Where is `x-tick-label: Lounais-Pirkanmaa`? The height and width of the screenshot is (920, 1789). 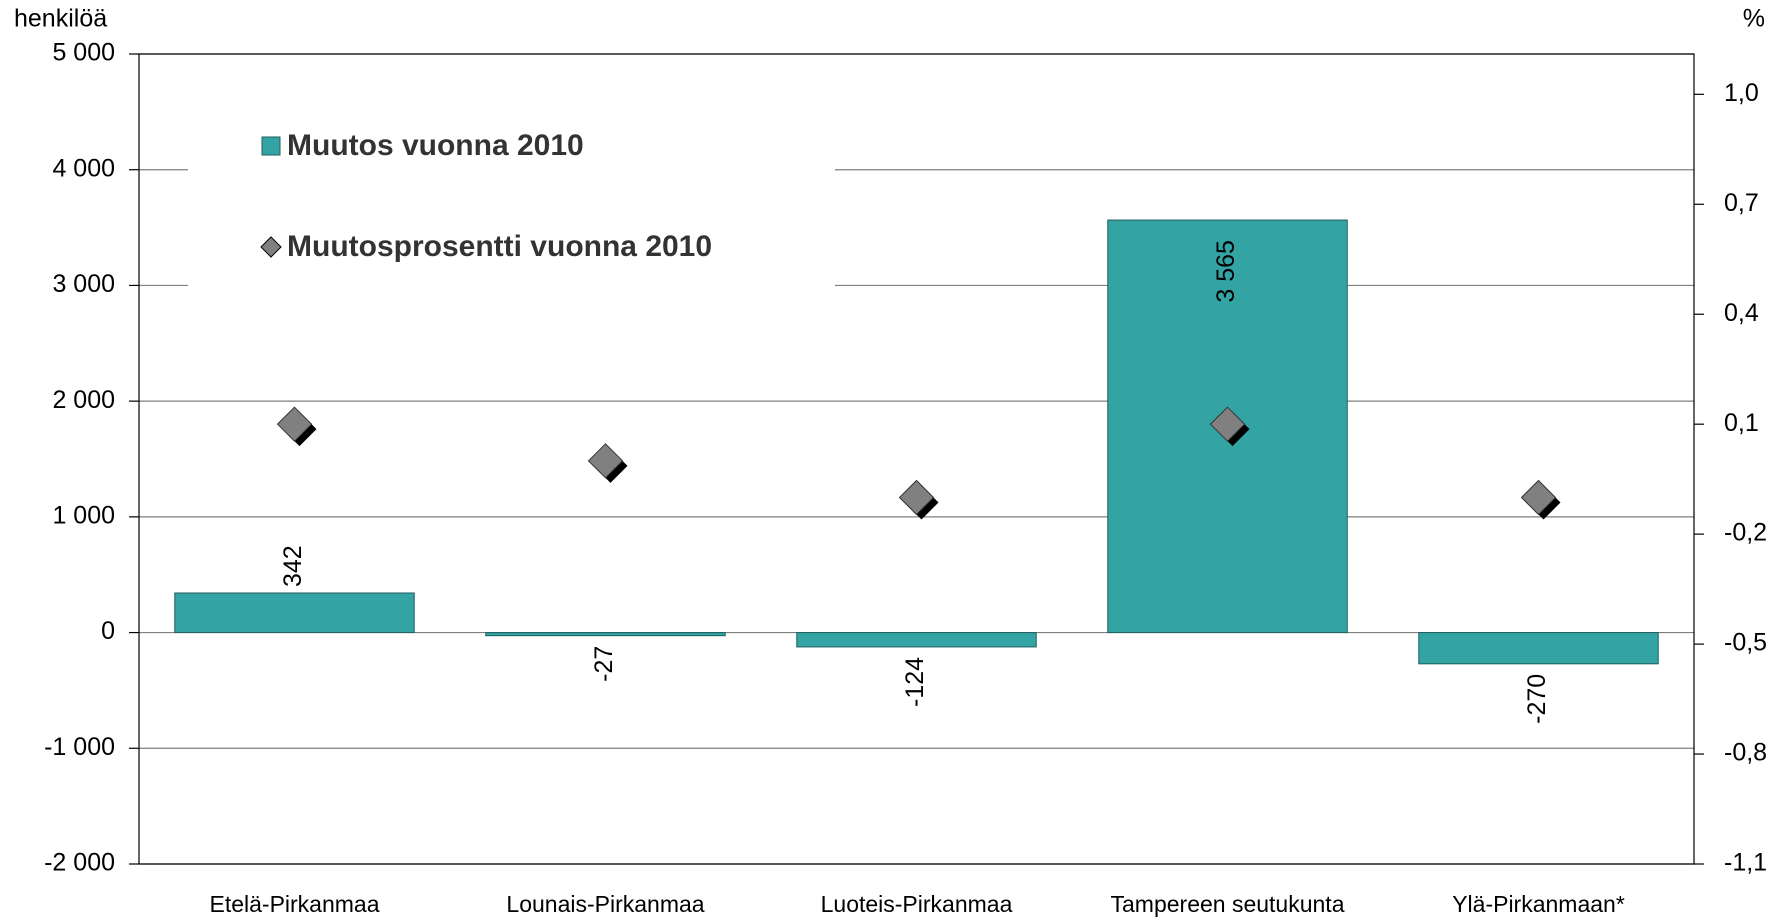
x-tick-label: Lounais-Pirkanmaa is located at coordinates (605, 904).